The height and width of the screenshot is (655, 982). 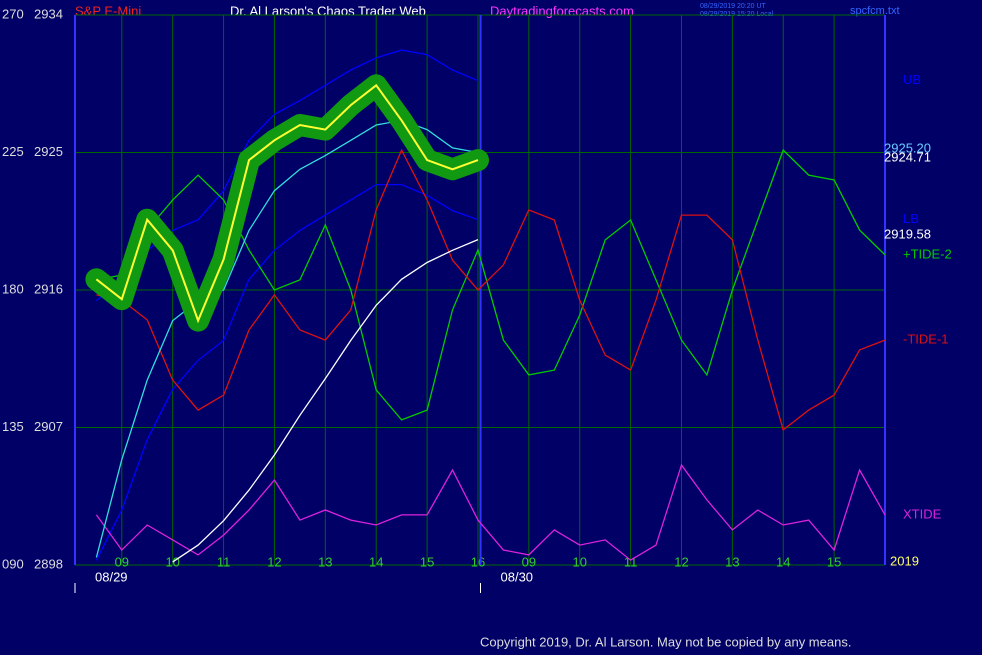 What do you see at coordinates (907, 147) in the screenshot?
I see `annotation: 2925.20` at bounding box center [907, 147].